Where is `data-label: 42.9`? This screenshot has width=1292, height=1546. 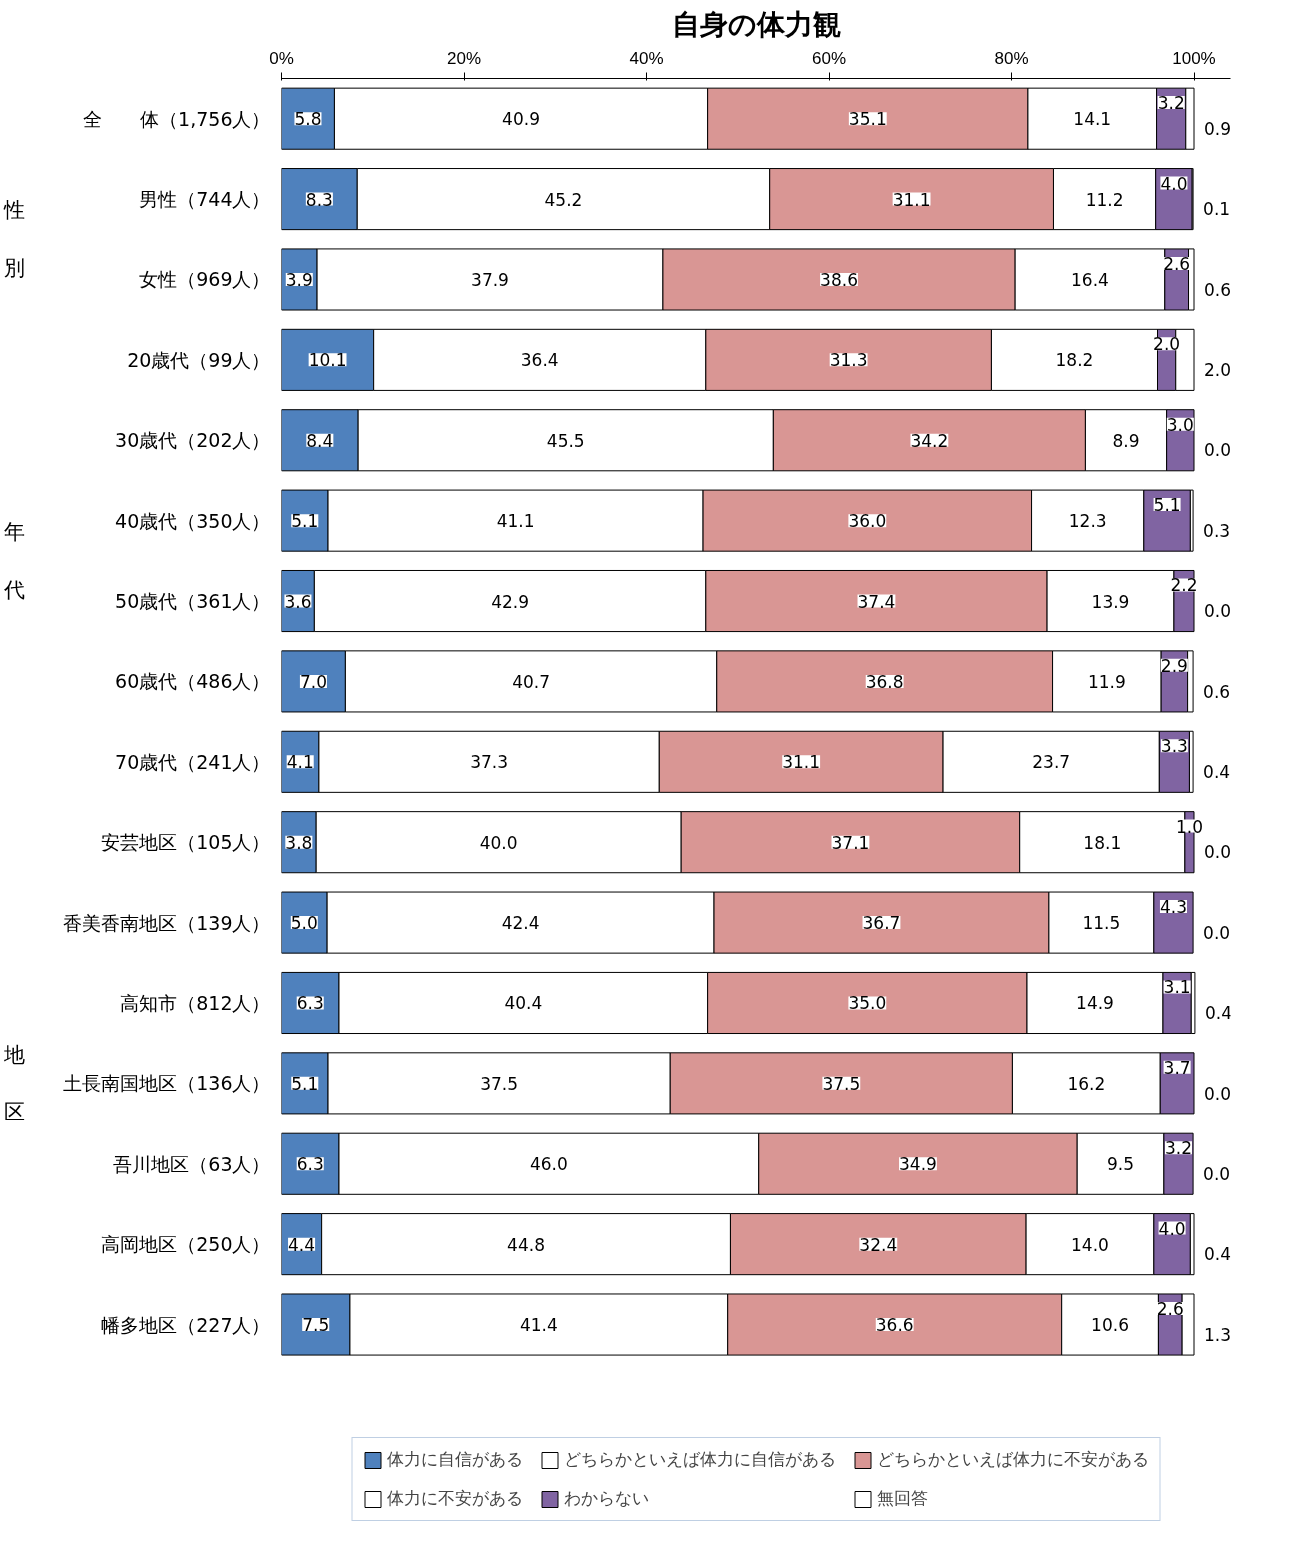 data-label: 42.9 is located at coordinates (510, 601).